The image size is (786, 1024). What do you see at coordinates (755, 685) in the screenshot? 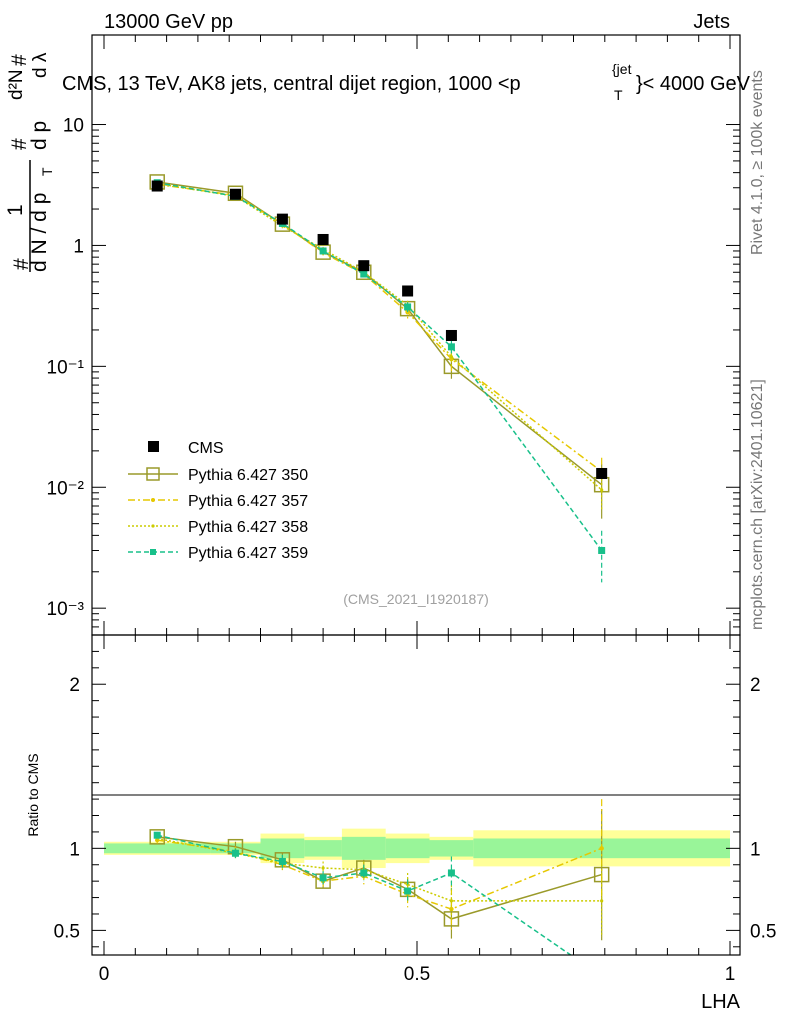
I see `ratio-ytick-label-right: 2` at bounding box center [755, 685].